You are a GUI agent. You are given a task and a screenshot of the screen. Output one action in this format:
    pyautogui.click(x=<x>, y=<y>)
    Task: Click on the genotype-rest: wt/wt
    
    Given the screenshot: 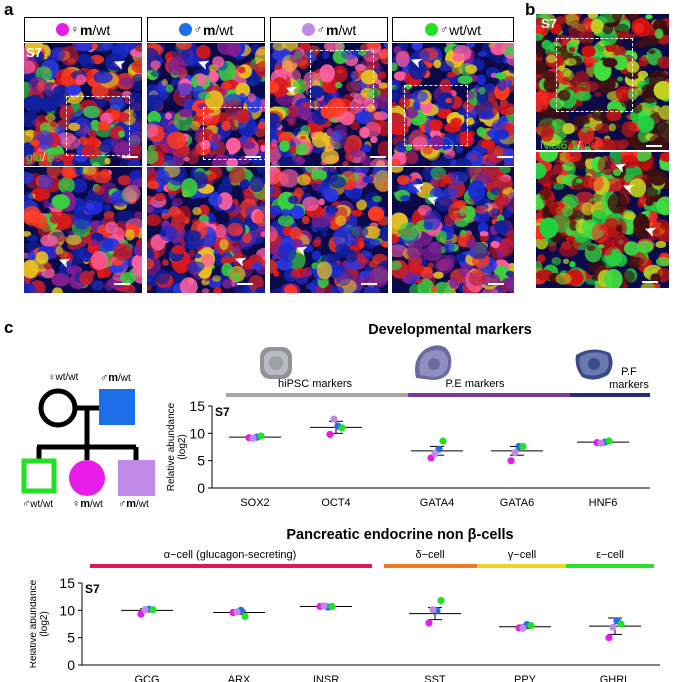 What is the action you would take?
    pyautogui.click(x=465, y=29)
    